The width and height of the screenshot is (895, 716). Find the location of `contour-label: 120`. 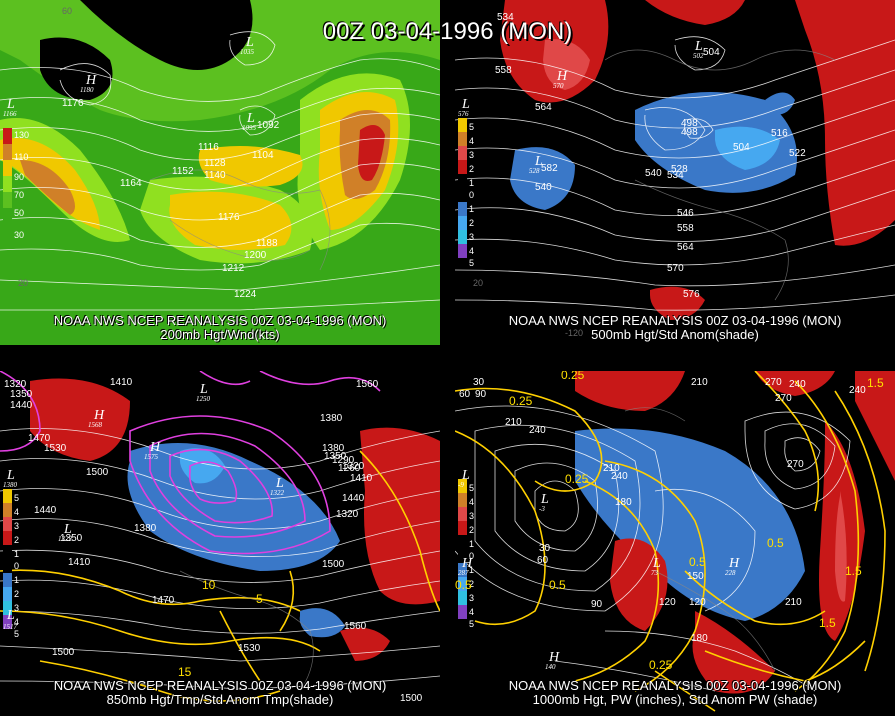

contour-label: 120 is located at coordinates (697, 602).